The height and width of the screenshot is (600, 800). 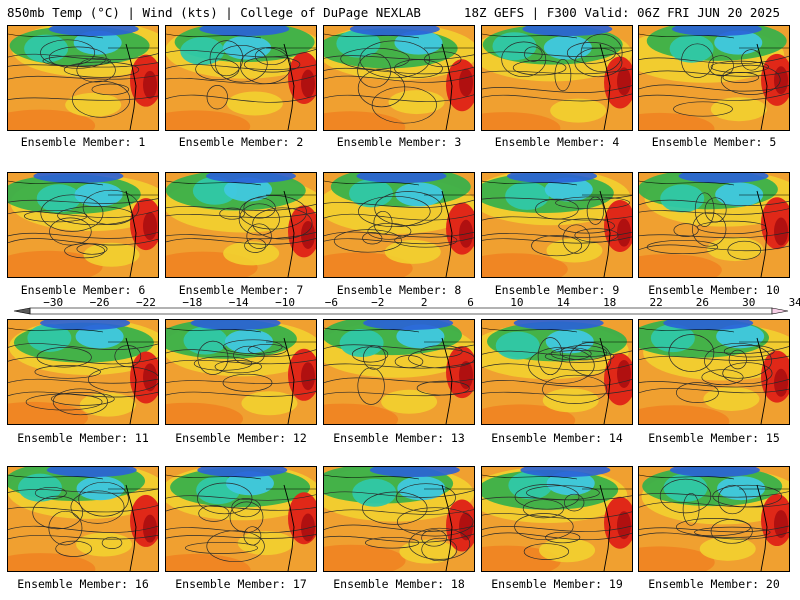 I want to click on ensemble-member-label: Ensemble Member: 13, so click(x=399, y=438).